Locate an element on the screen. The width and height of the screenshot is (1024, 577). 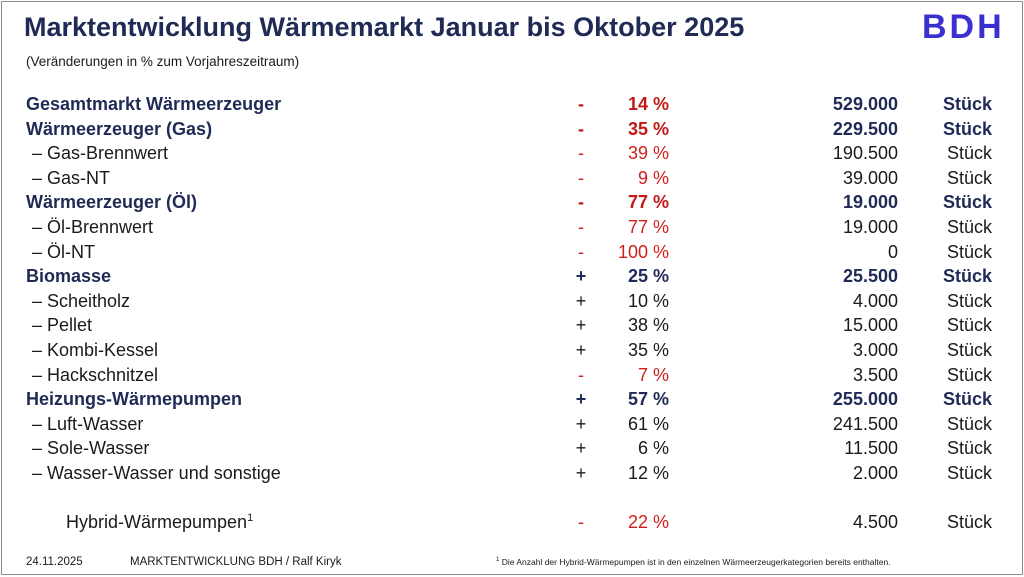
row-value: 39.000 is located at coordinates (870, 177).